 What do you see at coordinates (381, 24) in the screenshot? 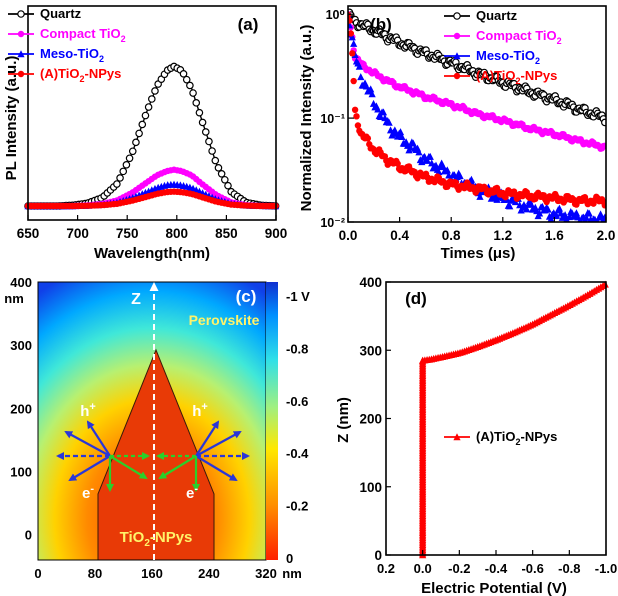
I see `panel-b-label: (b)` at bounding box center [381, 24].